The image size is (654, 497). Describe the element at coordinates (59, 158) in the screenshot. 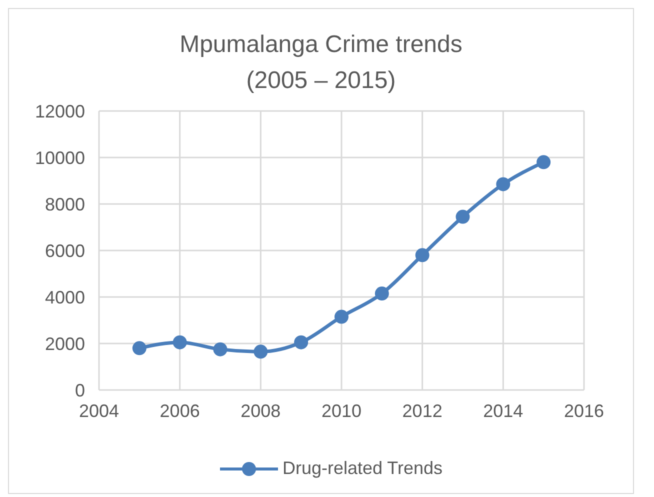

I see `y-tick-label: 10000` at that location.